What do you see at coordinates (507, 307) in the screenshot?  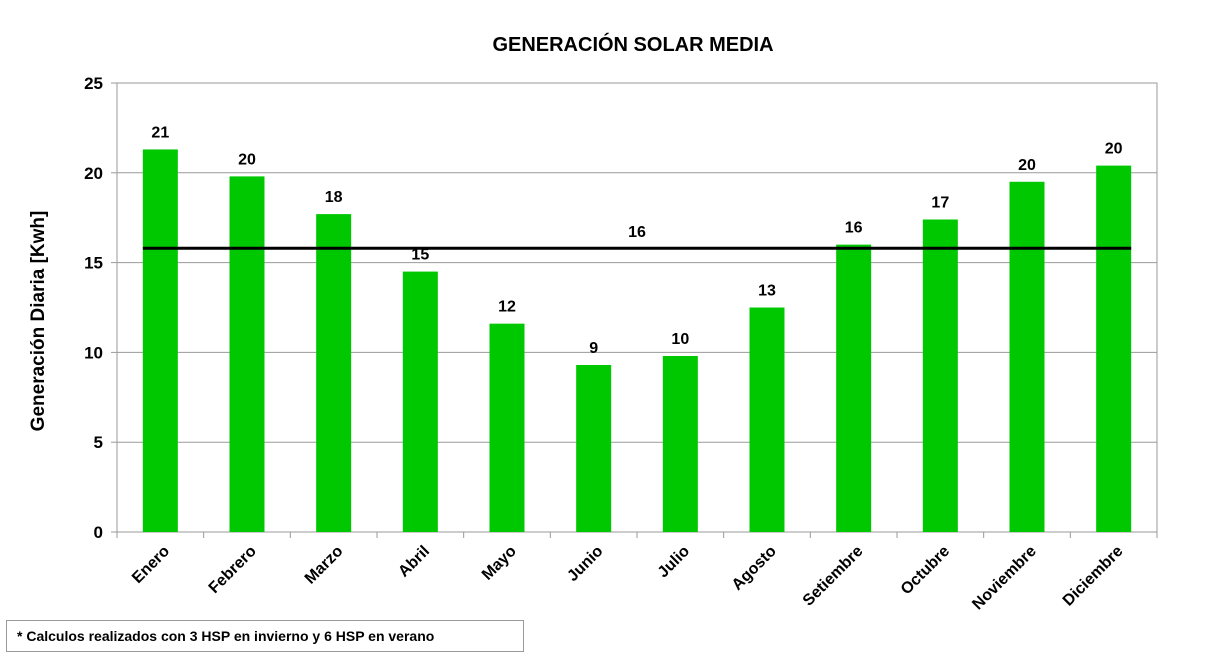 I see `data-label: 12` at bounding box center [507, 307].